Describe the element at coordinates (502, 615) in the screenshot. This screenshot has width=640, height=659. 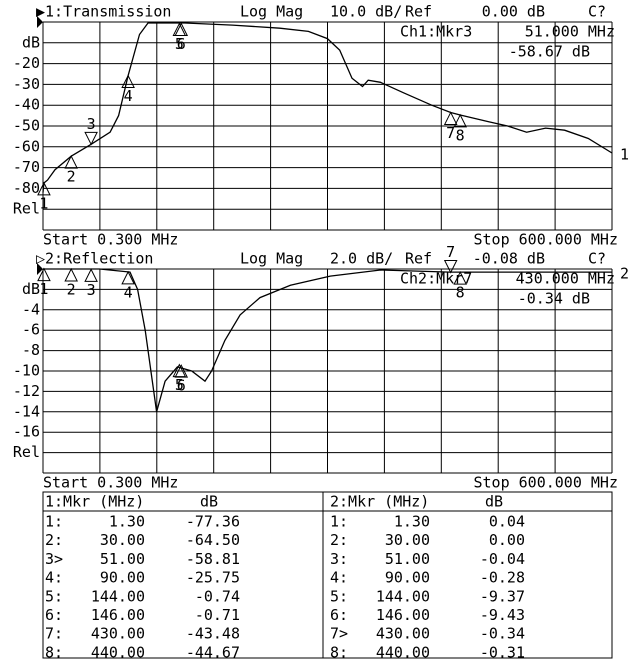
I see `marker-db: -9.43` at that location.